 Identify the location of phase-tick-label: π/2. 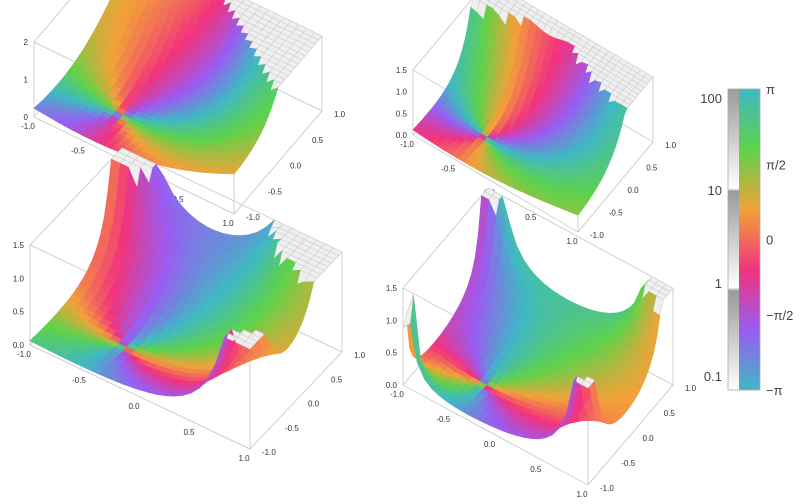
(776, 164).